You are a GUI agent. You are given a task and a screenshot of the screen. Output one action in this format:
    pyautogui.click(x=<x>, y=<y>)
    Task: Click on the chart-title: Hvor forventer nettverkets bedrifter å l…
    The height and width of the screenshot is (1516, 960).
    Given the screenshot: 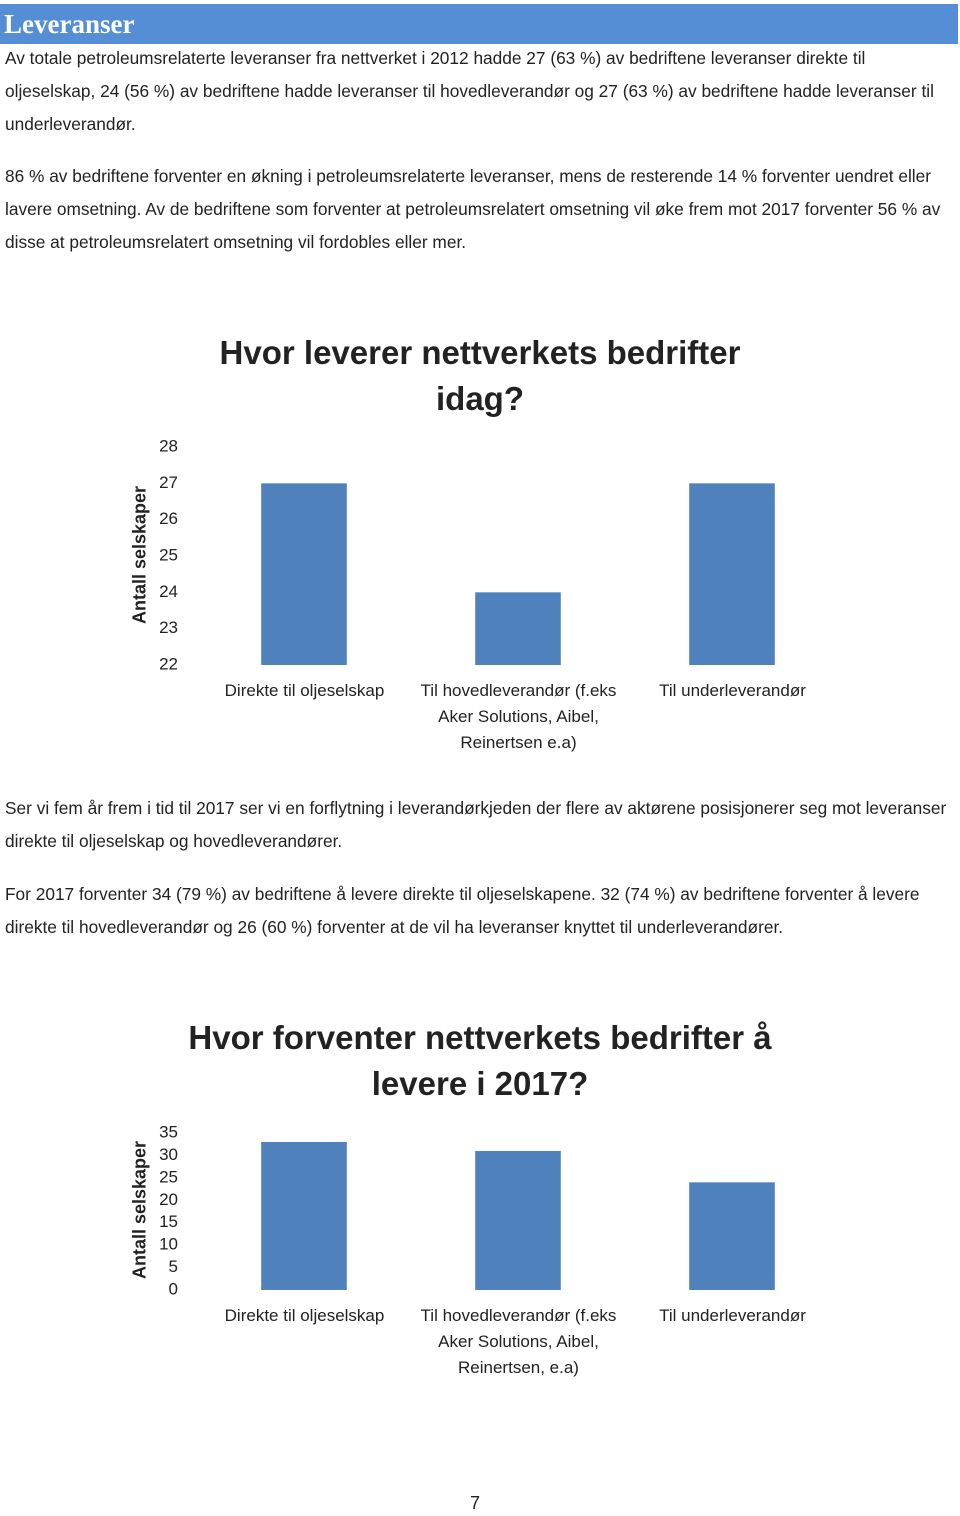 What is the action you would take?
    pyautogui.click(x=480, y=1060)
    